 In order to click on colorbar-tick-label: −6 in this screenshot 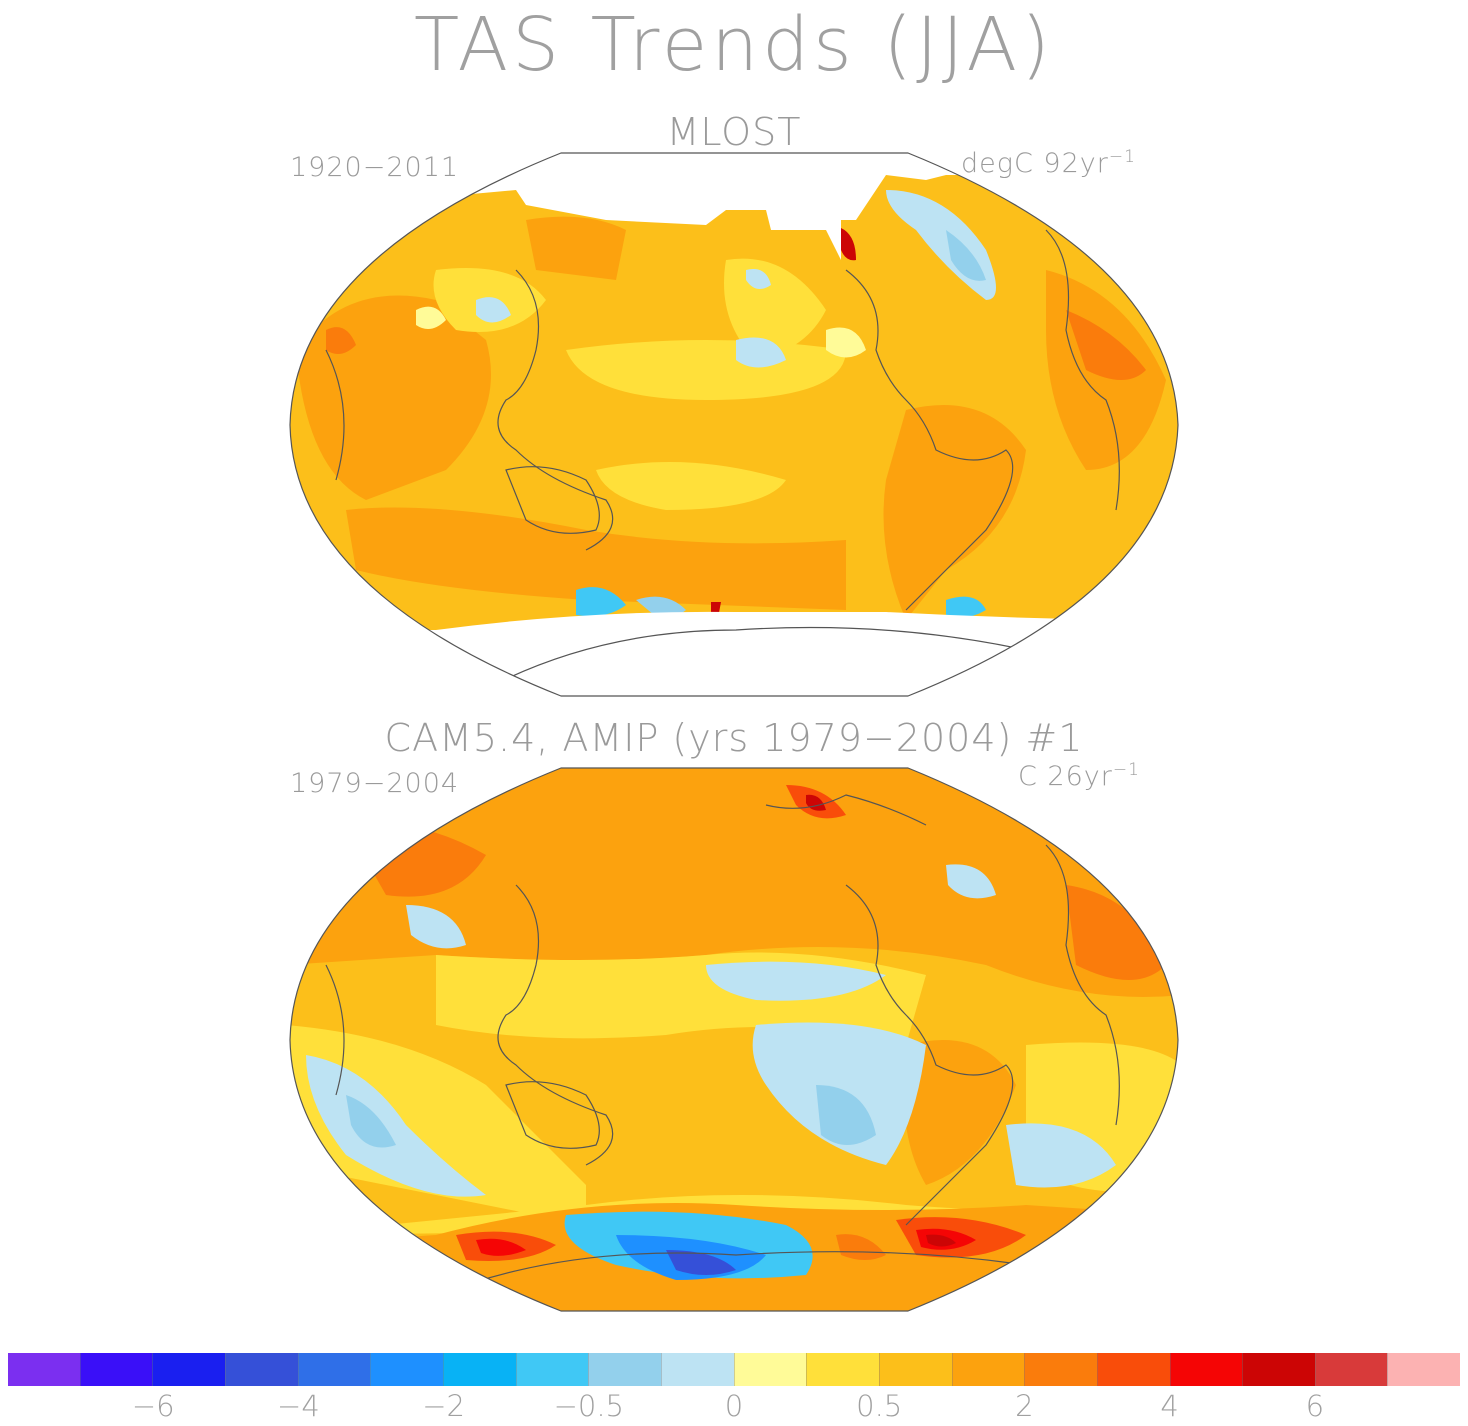, I will do `click(153, 1406)`.